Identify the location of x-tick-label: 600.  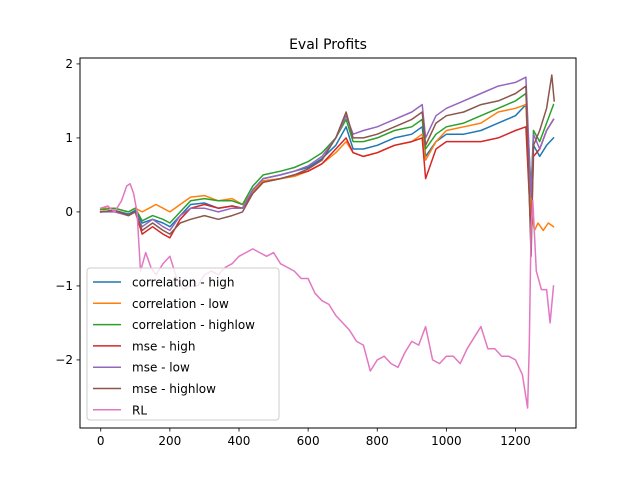
(308, 441).